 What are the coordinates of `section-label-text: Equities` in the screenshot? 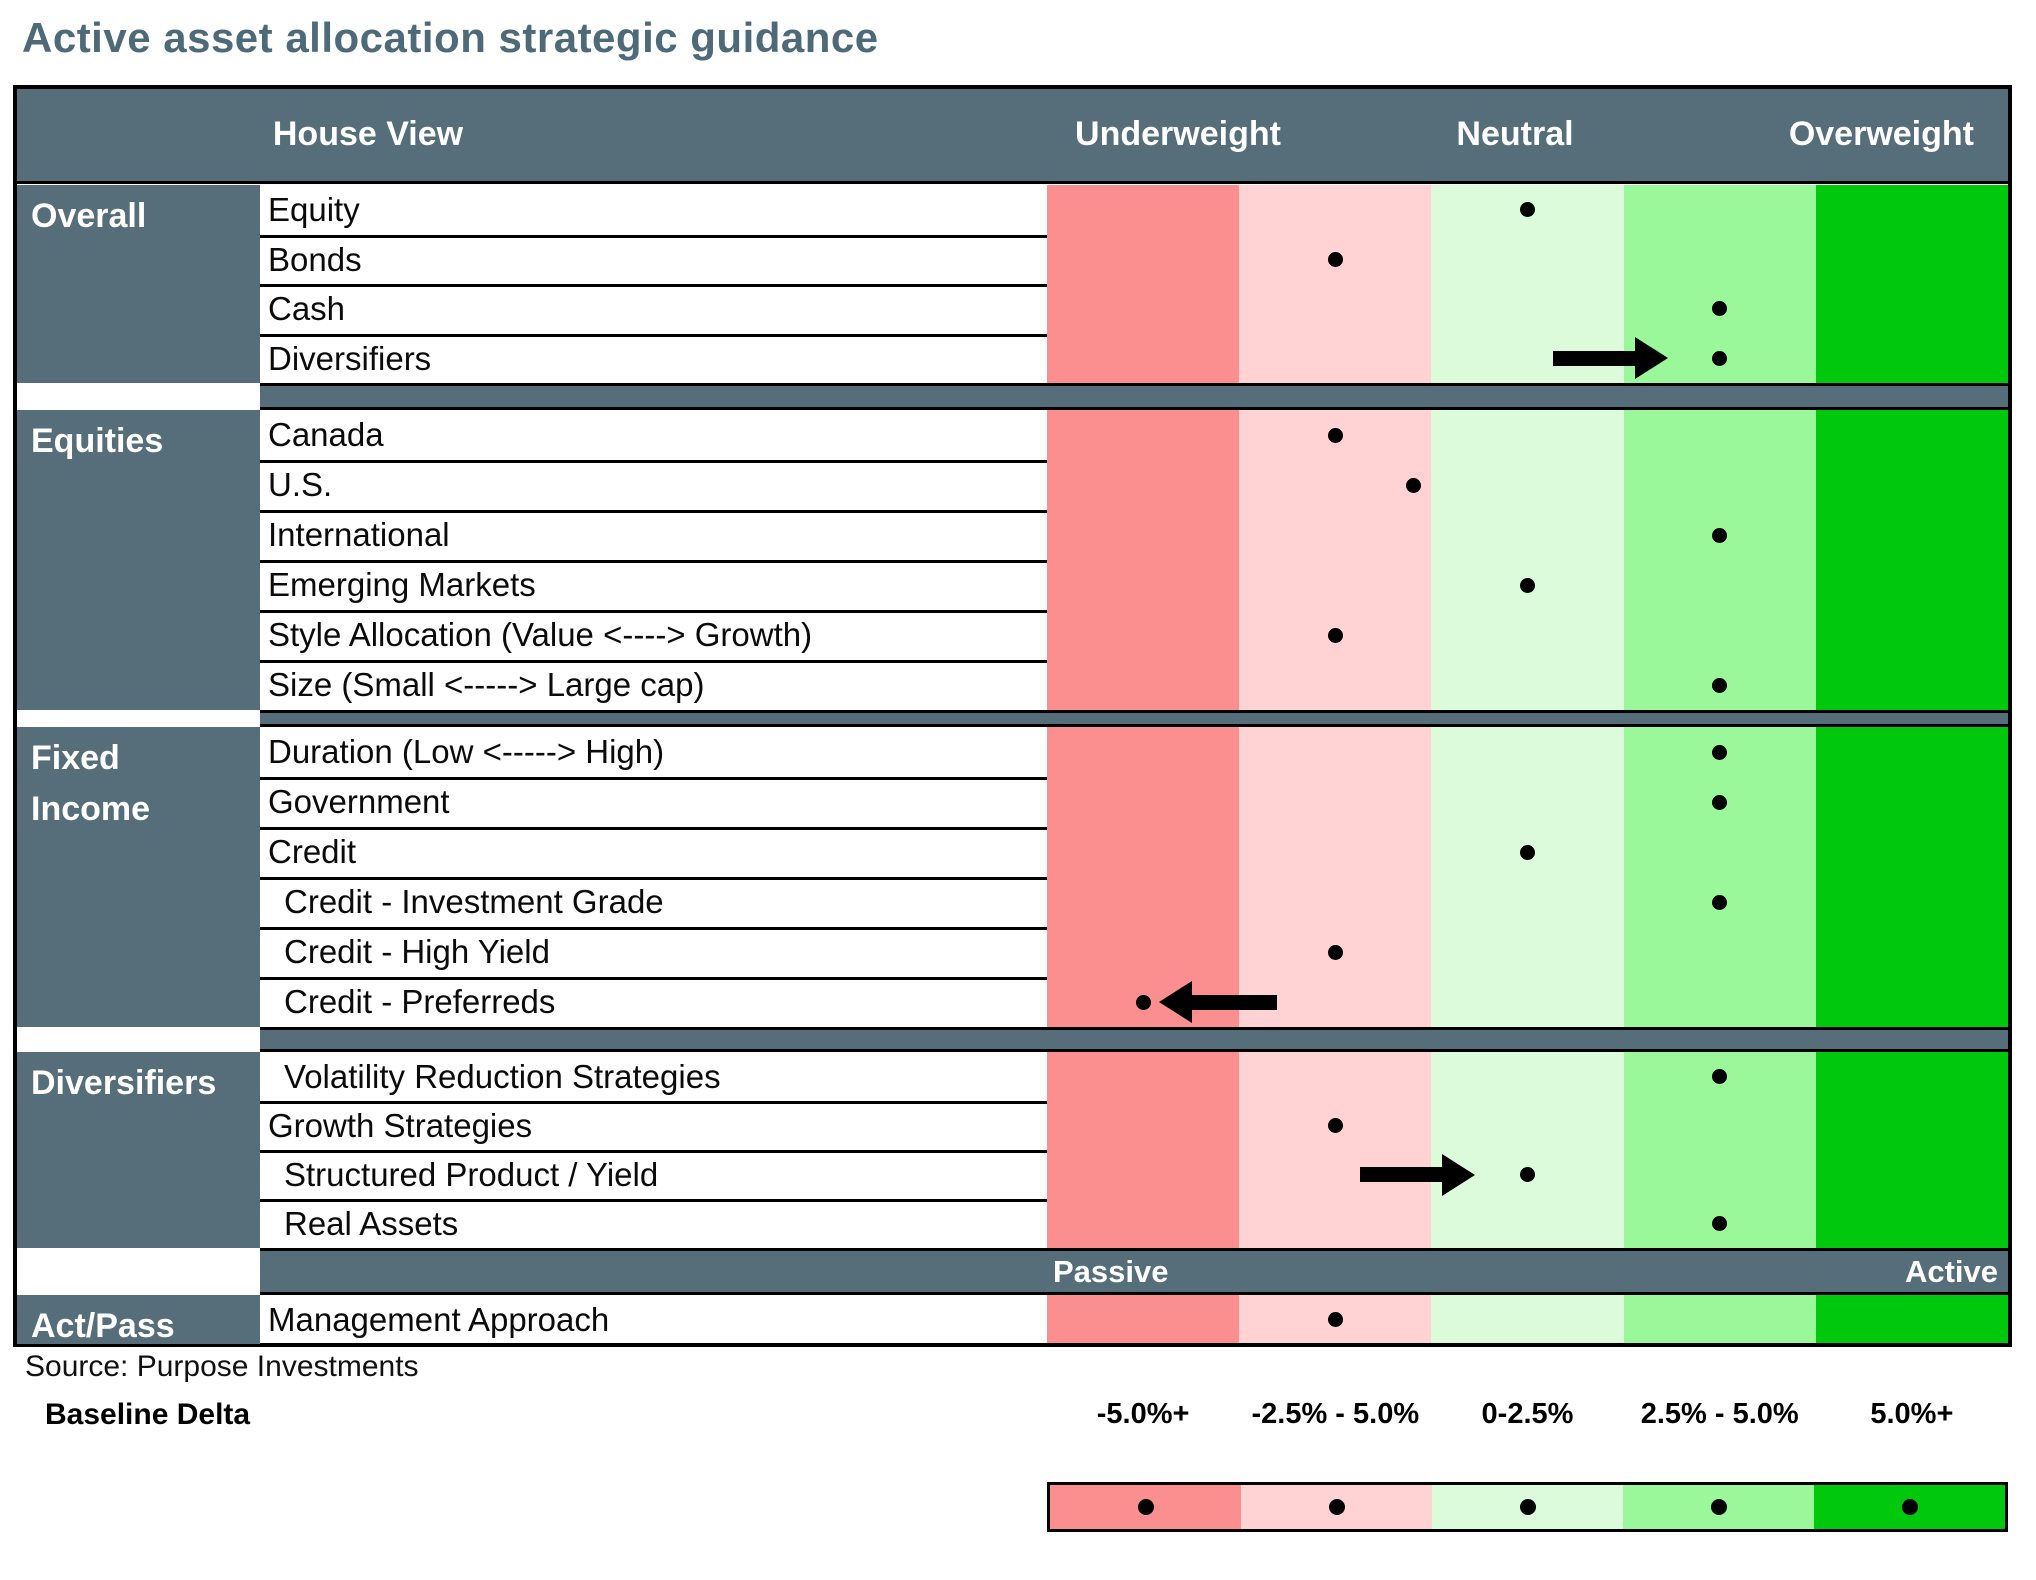 It's located at (97, 441).